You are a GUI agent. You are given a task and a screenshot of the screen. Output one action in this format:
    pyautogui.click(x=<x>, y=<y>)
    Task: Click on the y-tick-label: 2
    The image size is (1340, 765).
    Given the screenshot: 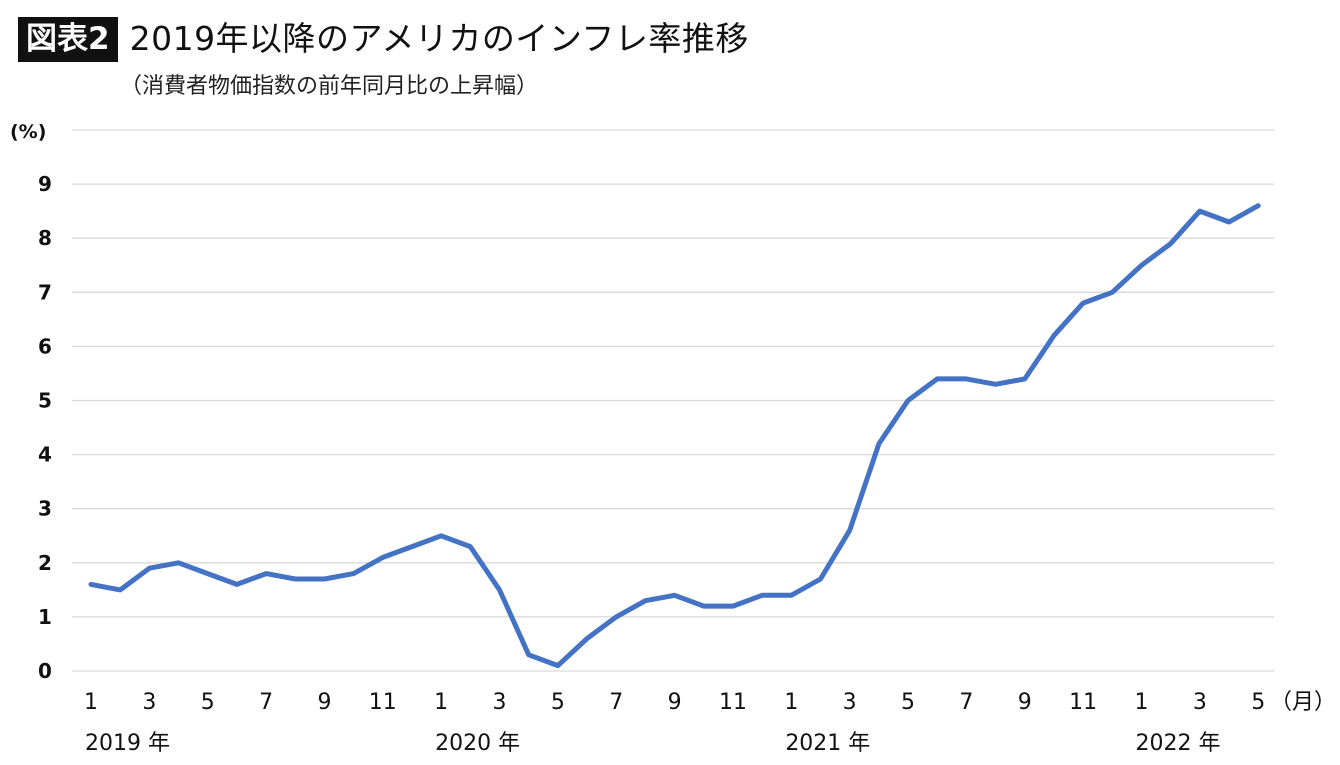 What is the action you would take?
    pyautogui.click(x=45, y=563)
    